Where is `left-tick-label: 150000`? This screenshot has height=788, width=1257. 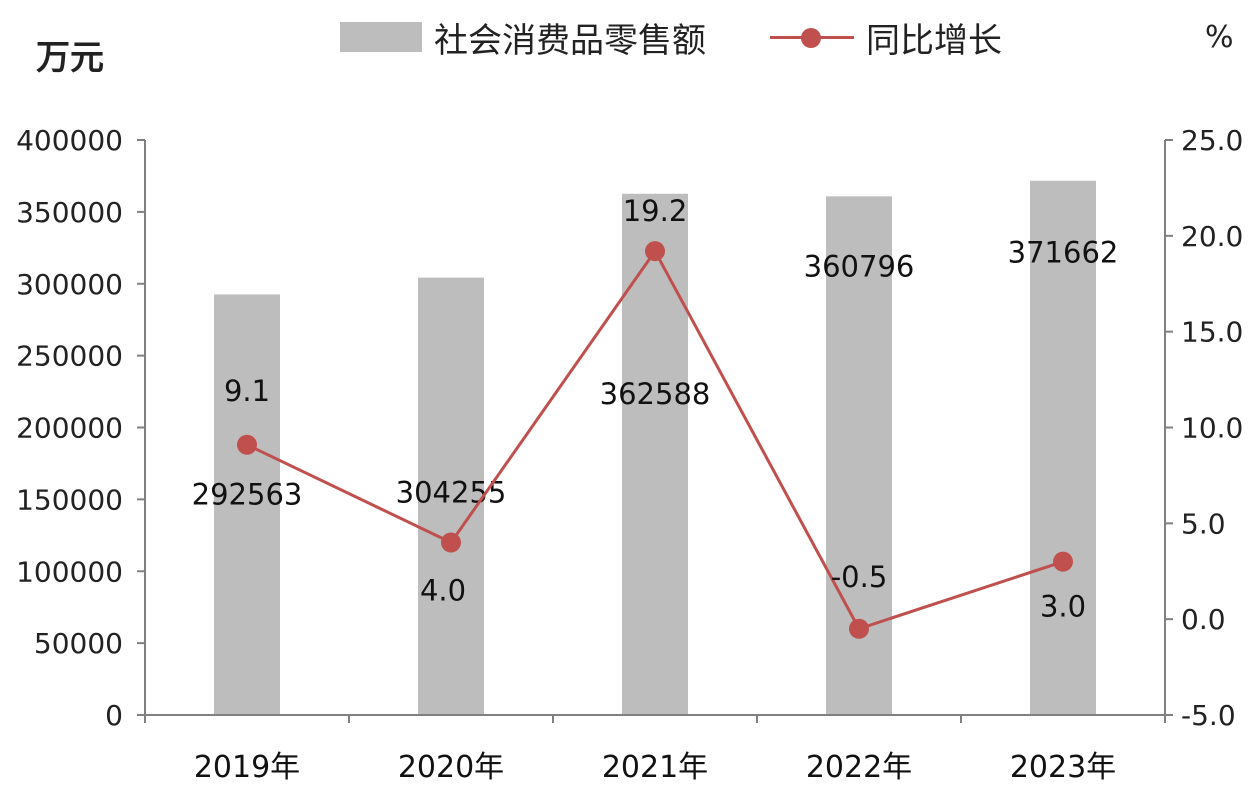
left-tick-label: 150000 is located at coordinates (69, 499).